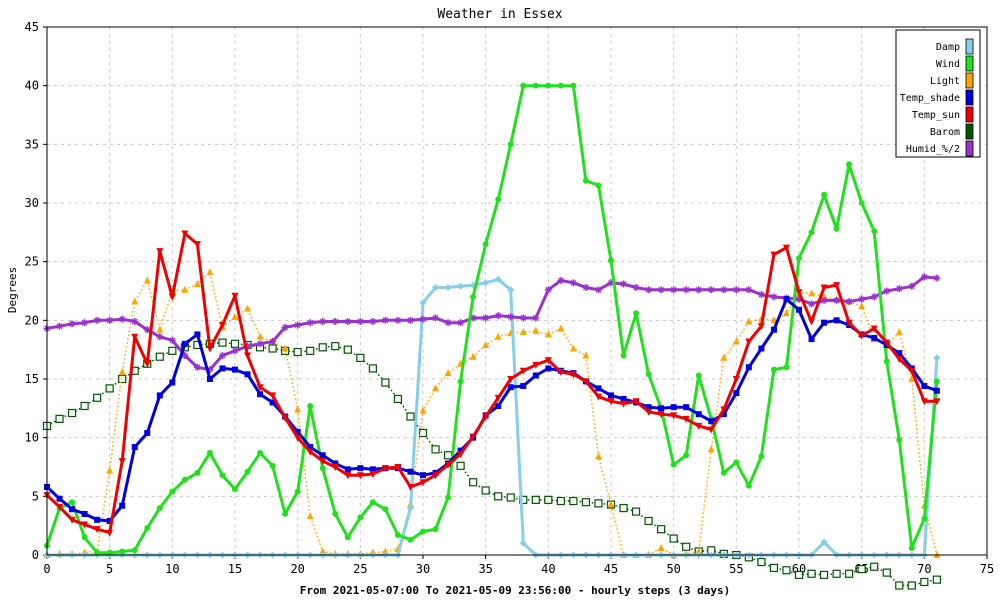  Describe the element at coordinates (32, 320) in the screenshot. I see `y-tick-label: 20` at that location.